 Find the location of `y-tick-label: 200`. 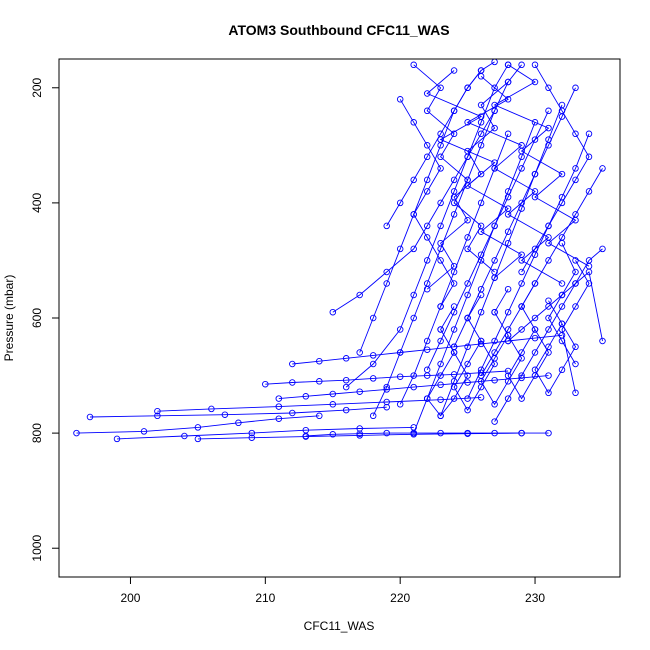

y-tick-label: 200 is located at coordinates (37, 87).